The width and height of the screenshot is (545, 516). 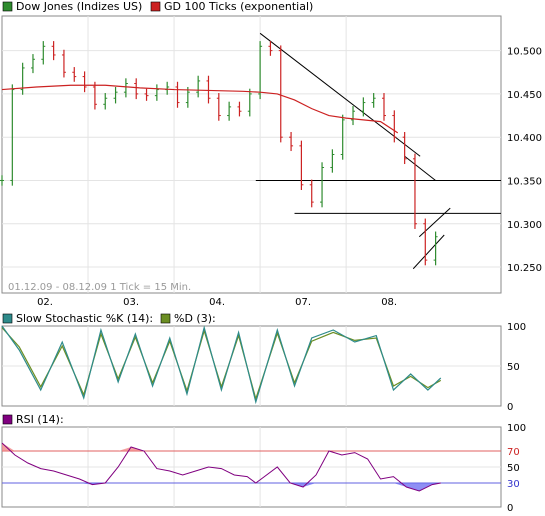 I want to click on price-y-tick-label: 10.300, so click(x=524, y=225).